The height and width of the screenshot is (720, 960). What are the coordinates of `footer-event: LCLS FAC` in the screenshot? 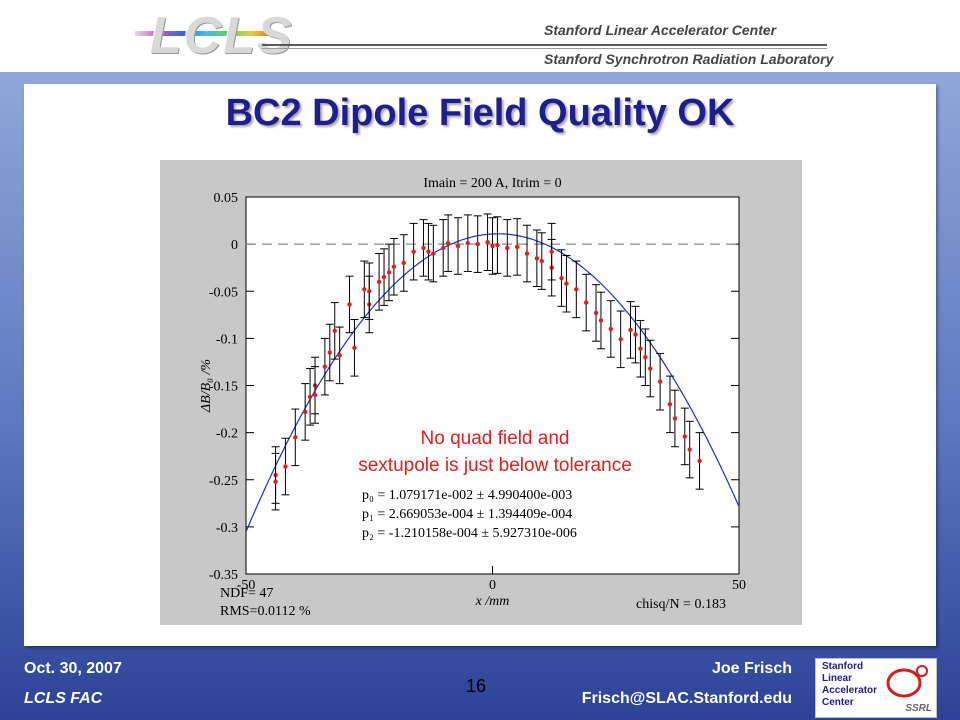 It's located at (63, 698).